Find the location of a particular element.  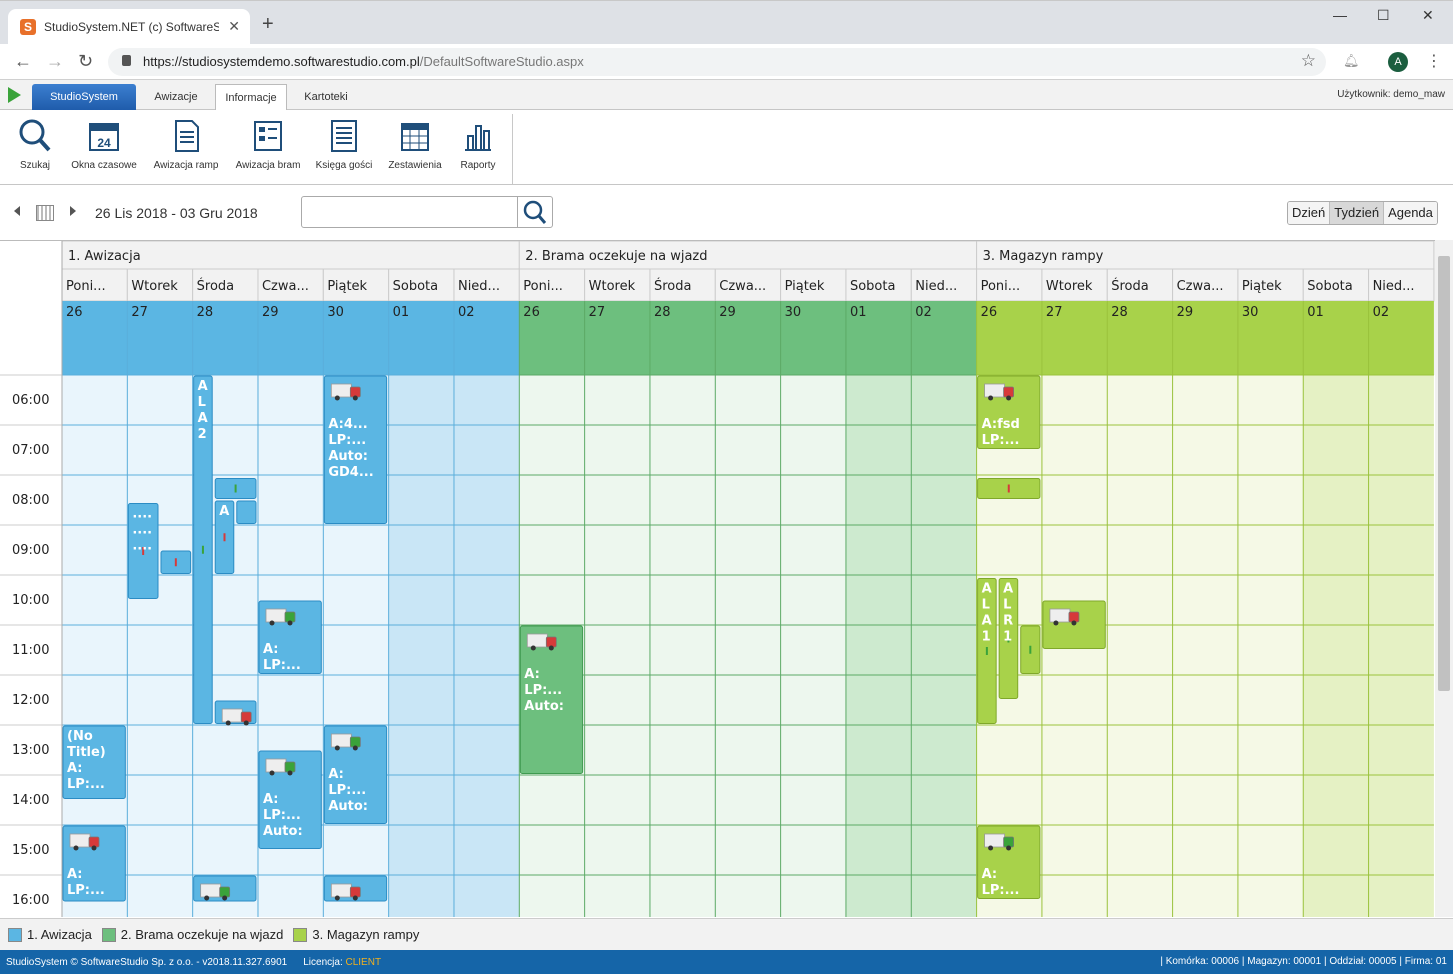

okna-czasowe-button: 24 Okna czasowe is located at coordinates (104, 150).